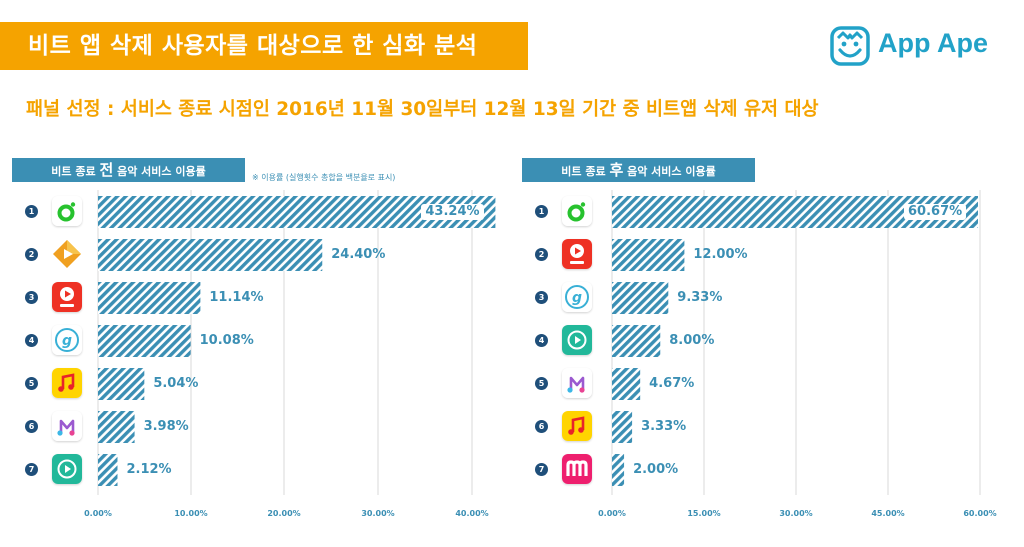 This screenshot has height=547, width=1024. I want to click on bar-value-label: 3.98%, so click(166, 426).